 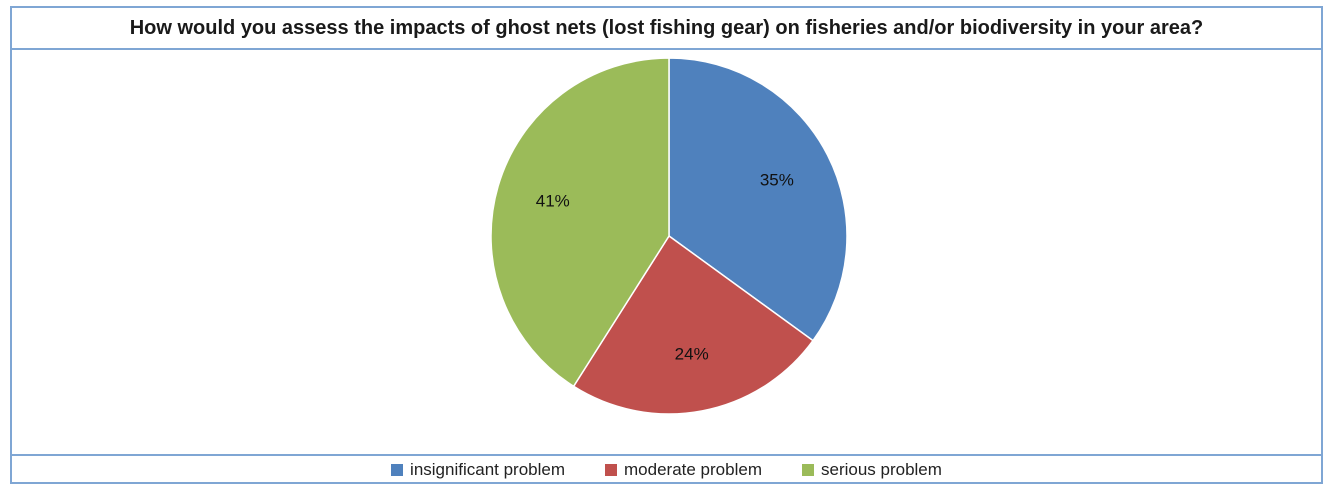 I want to click on pie-slice-moderate, so click(x=693, y=324).